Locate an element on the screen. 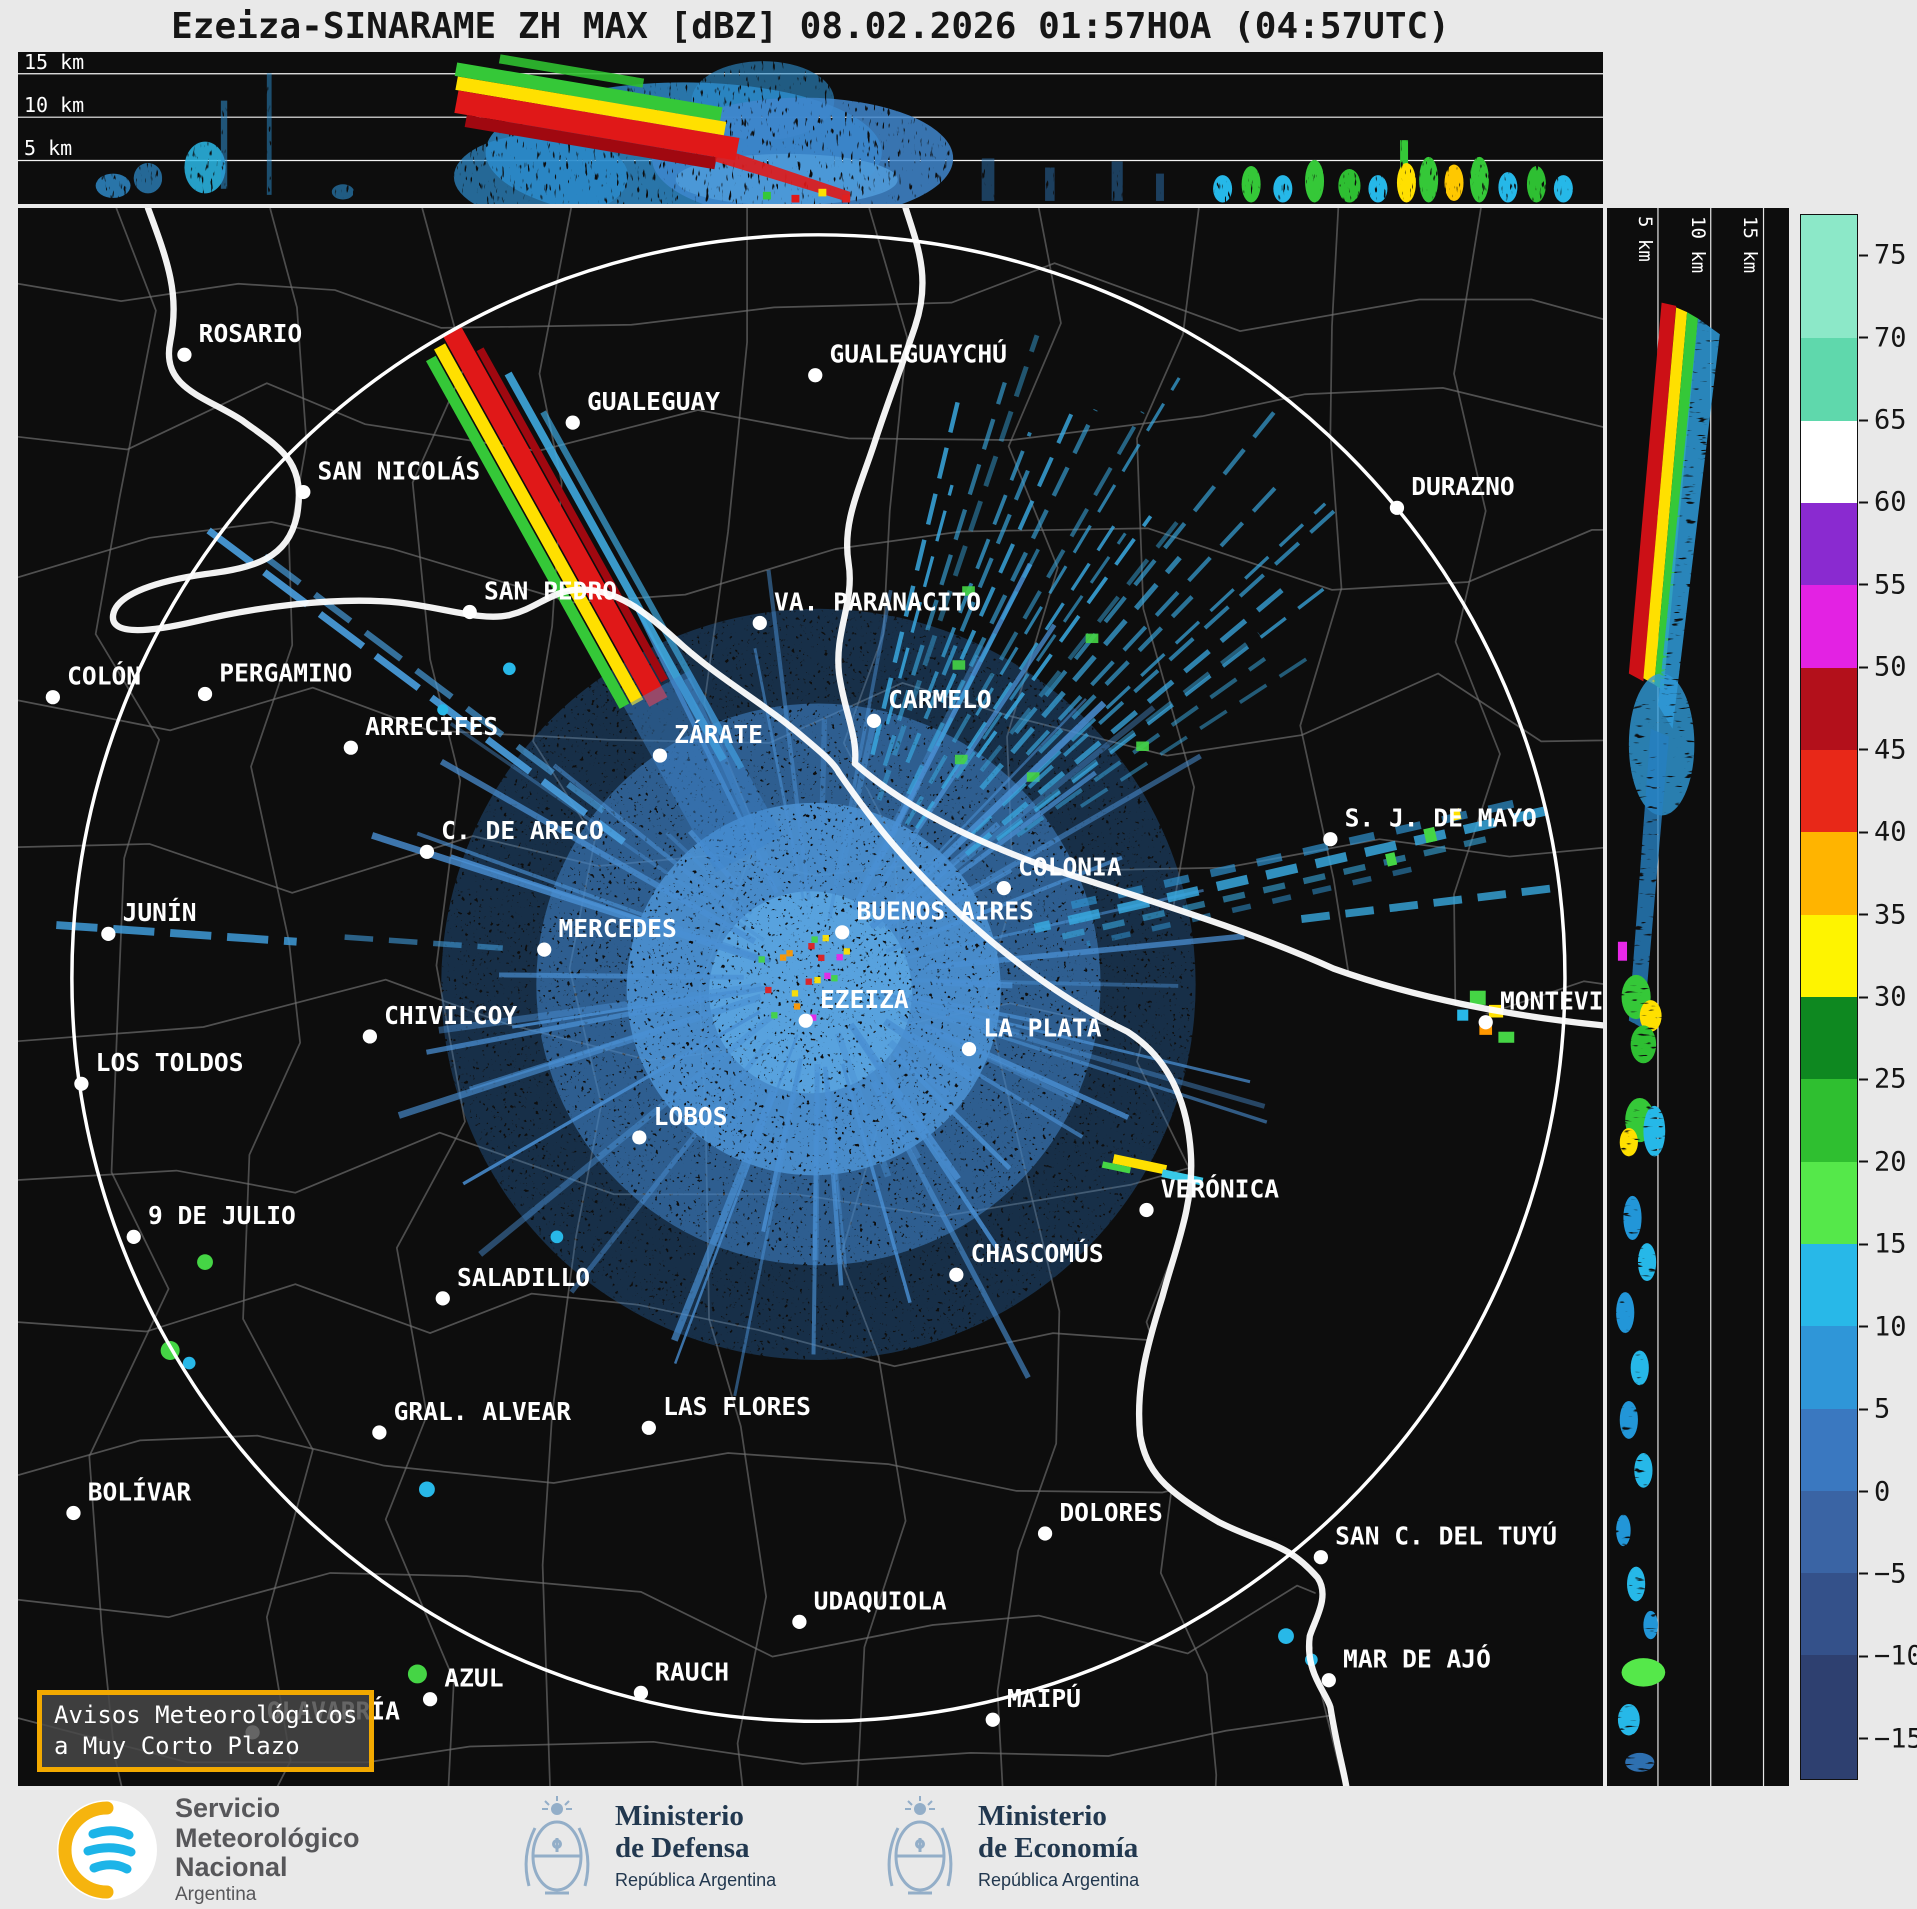  colorbar-tick-value: 35 is located at coordinates (1890, 915).